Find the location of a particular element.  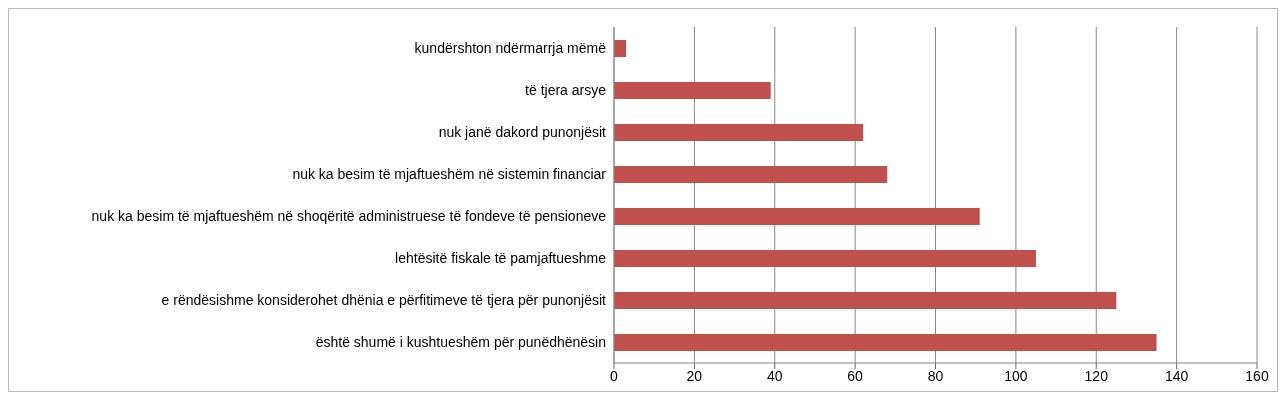

x-tick-label: 100 is located at coordinates (1016, 375).